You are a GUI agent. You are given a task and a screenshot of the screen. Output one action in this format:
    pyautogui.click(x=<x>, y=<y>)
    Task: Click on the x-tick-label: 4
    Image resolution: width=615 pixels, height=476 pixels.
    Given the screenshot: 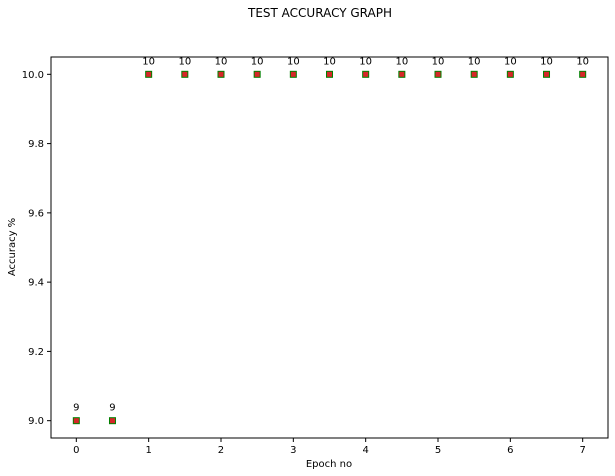 What is the action you would take?
    pyautogui.click(x=365, y=450)
    